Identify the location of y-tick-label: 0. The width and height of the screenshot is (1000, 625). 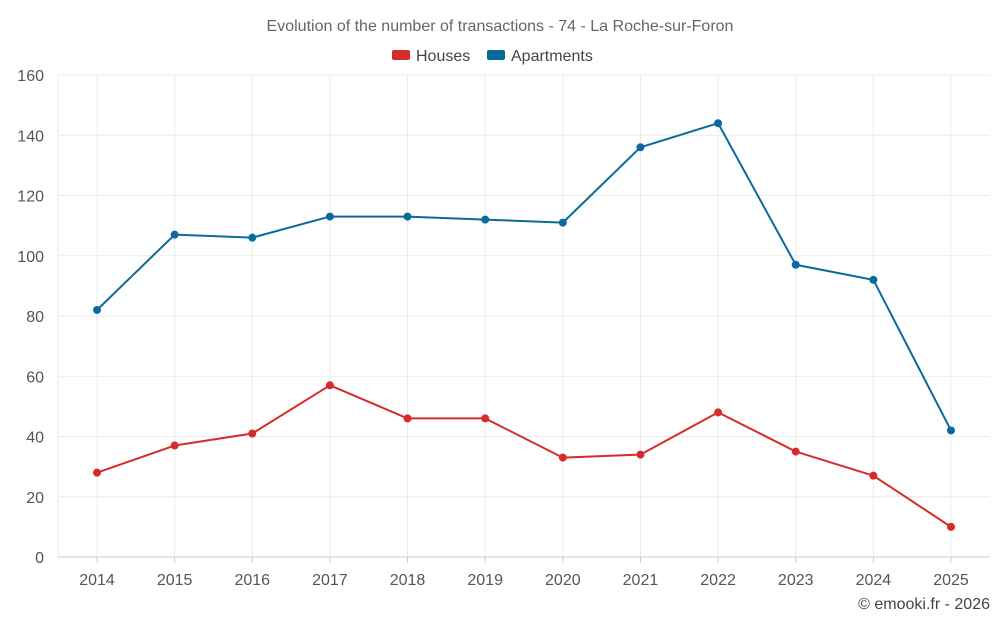
(39, 558).